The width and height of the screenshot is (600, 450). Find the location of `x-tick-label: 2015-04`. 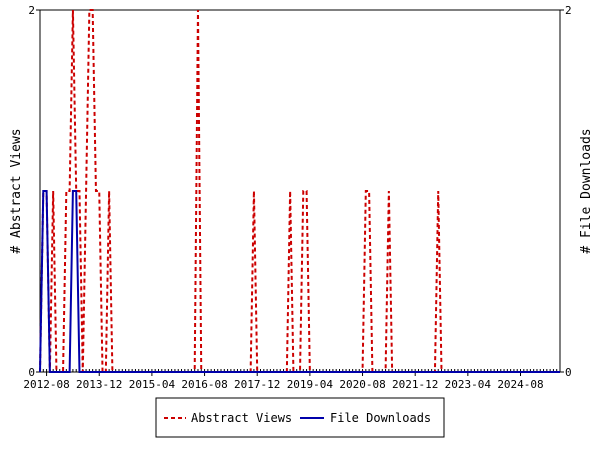

x-tick-label: 2015-04 is located at coordinates (152, 384).